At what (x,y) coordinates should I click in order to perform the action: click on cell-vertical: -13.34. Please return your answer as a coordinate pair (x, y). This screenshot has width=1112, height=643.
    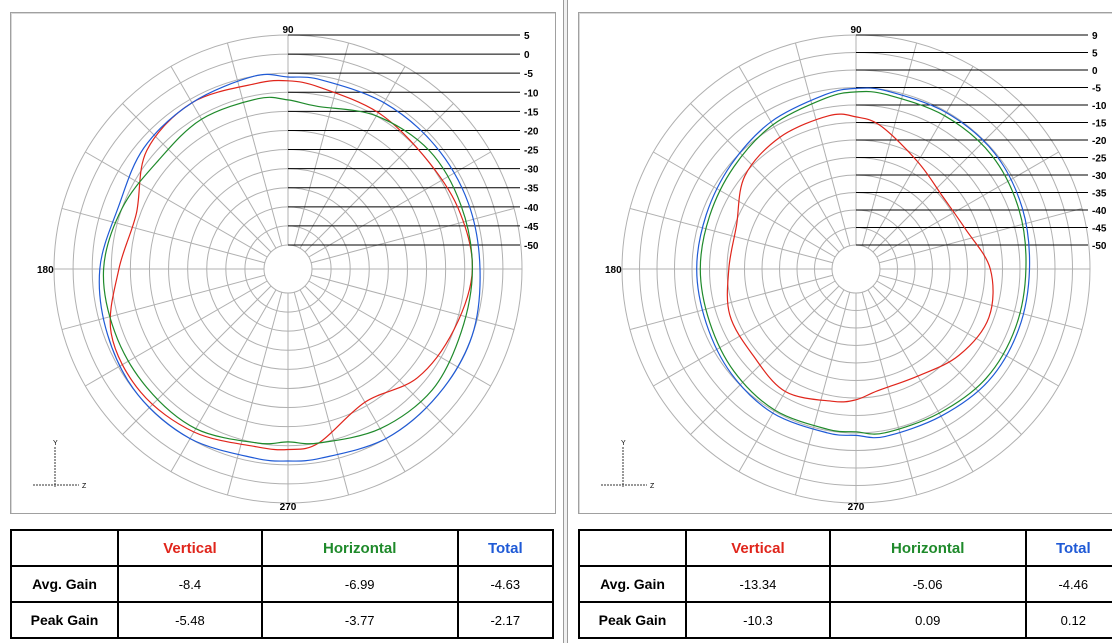
    Looking at the image, I should click on (758, 584).